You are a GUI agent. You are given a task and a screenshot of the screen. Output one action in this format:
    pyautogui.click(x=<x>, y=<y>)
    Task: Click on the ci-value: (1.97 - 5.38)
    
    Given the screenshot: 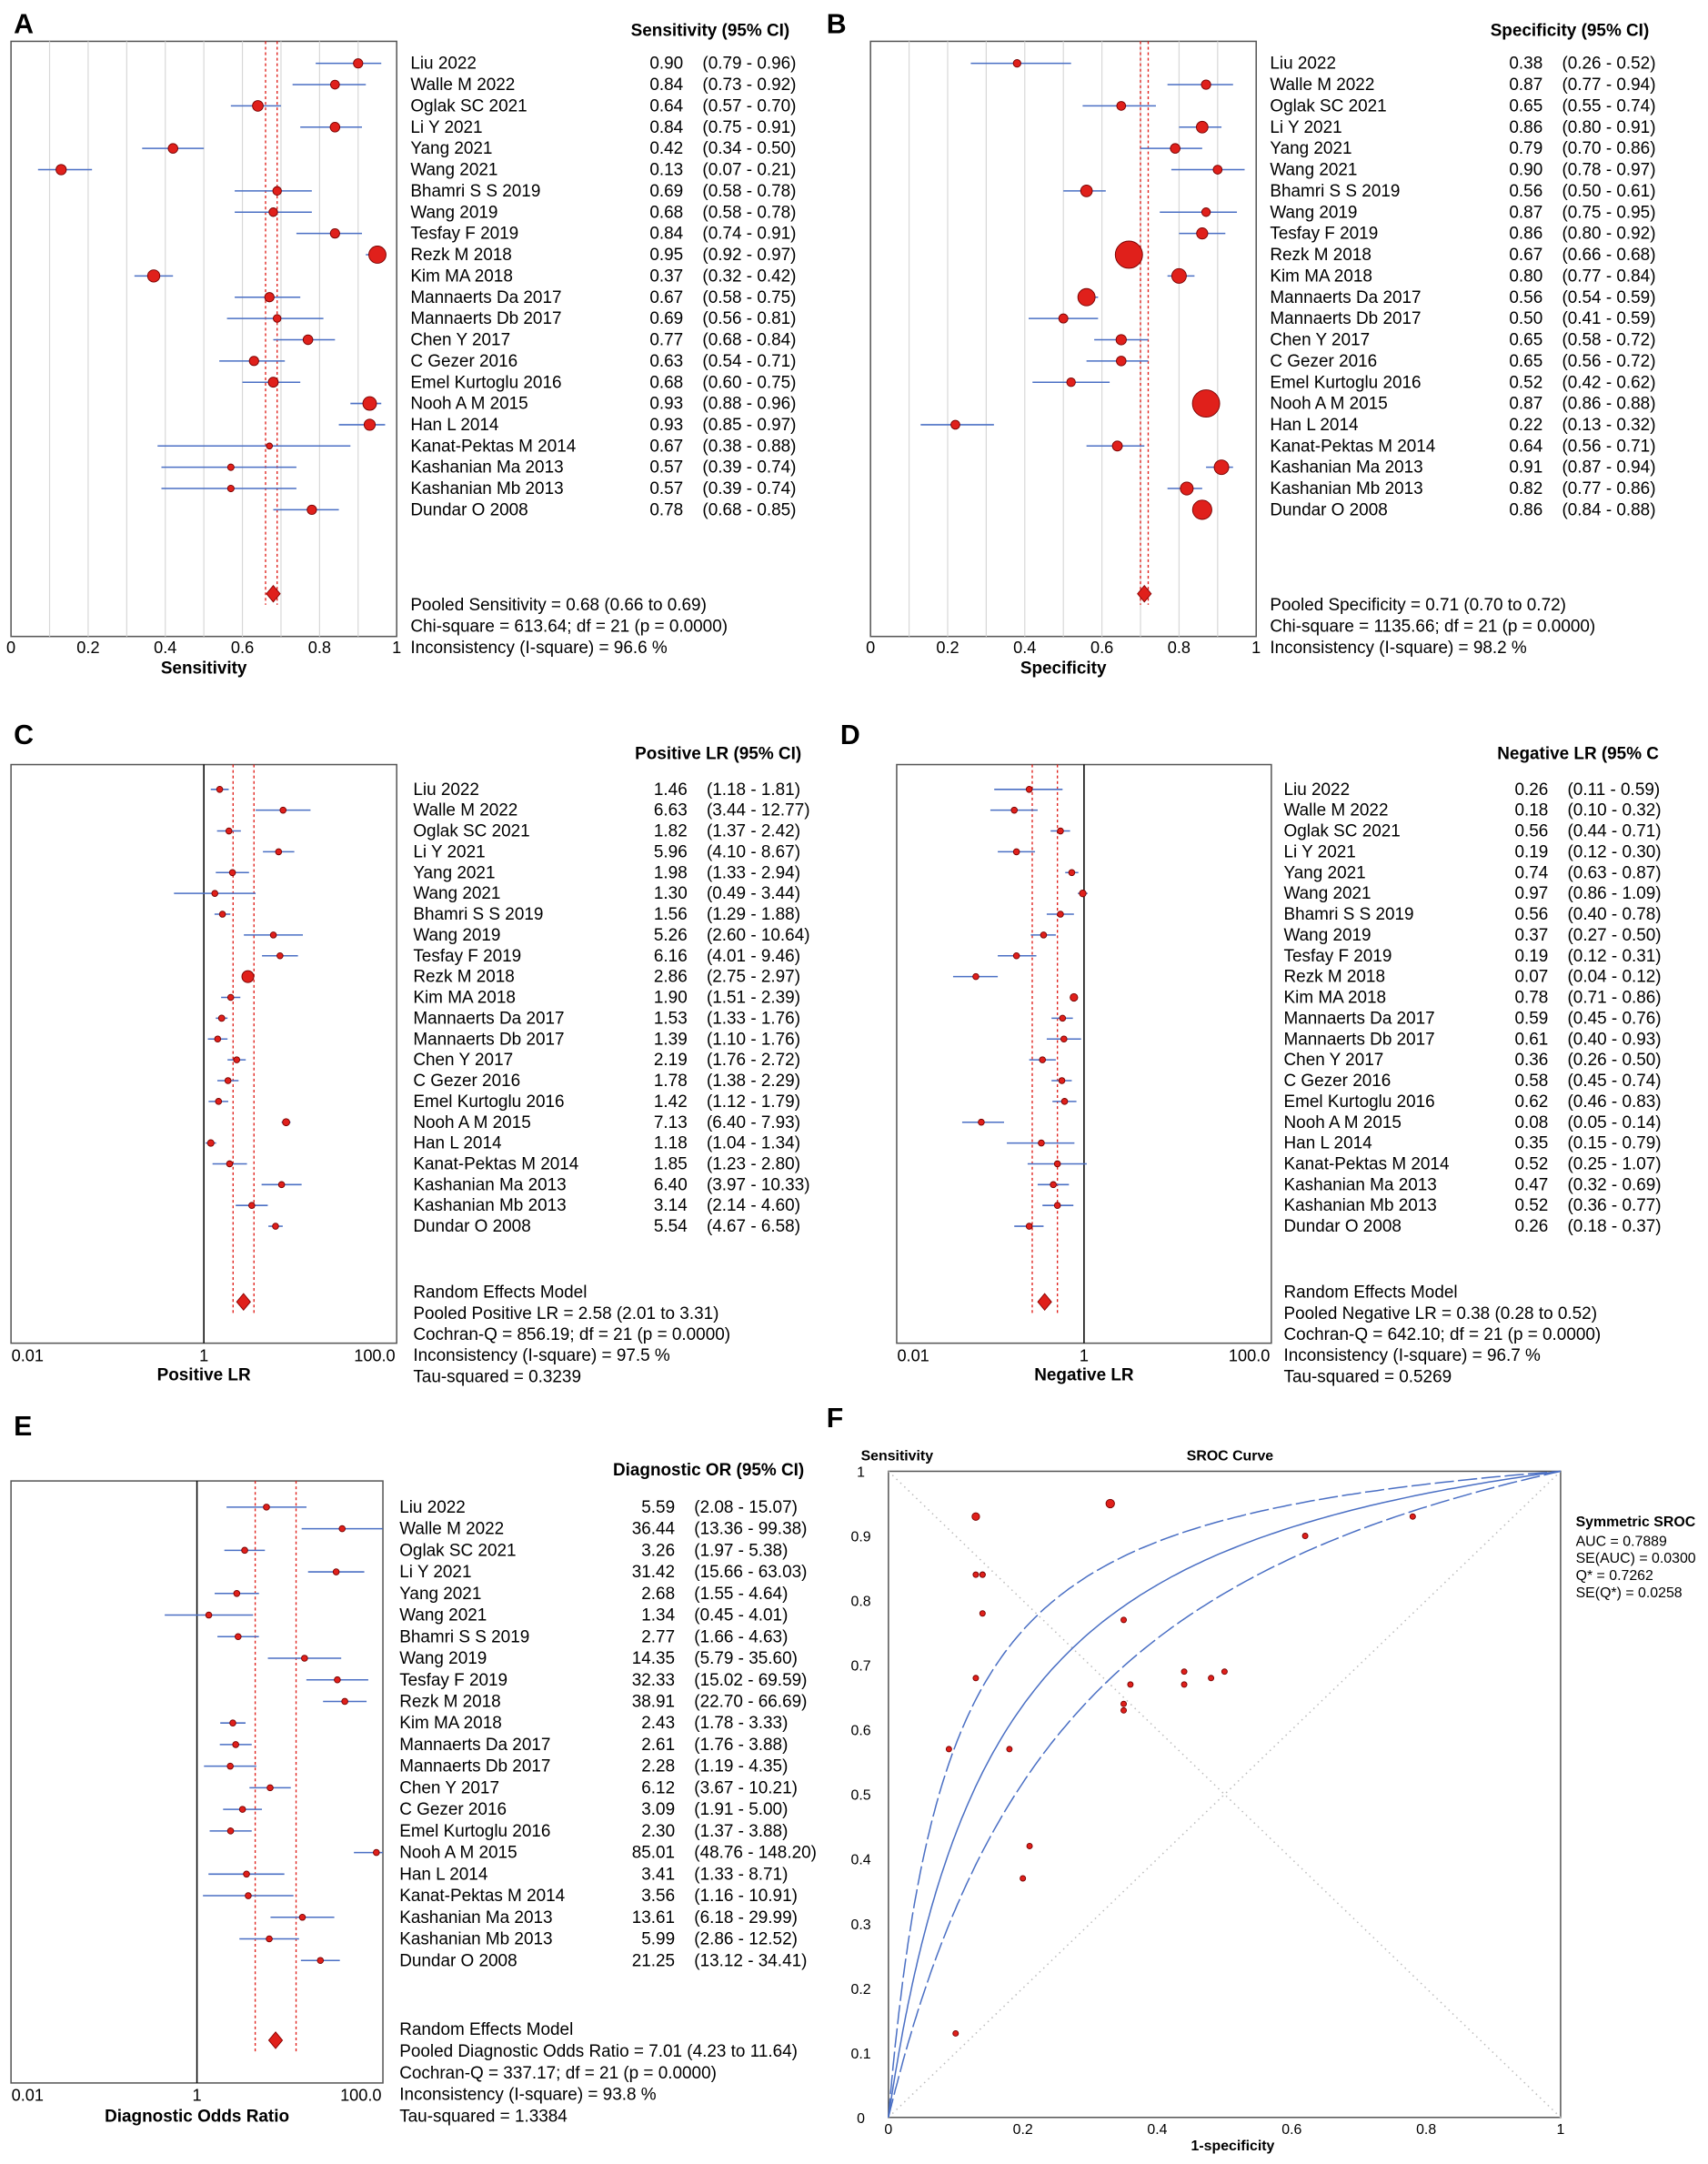 What is the action you would take?
    pyautogui.click(x=741, y=1550)
    